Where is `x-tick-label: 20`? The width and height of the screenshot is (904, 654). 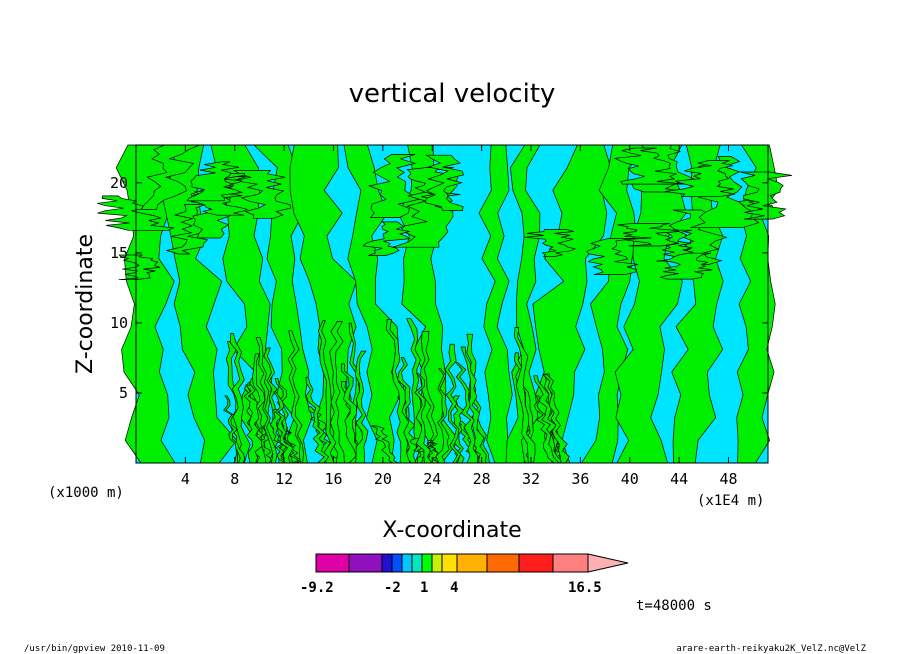
x-tick-label: 20 is located at coordinates (383, 479).